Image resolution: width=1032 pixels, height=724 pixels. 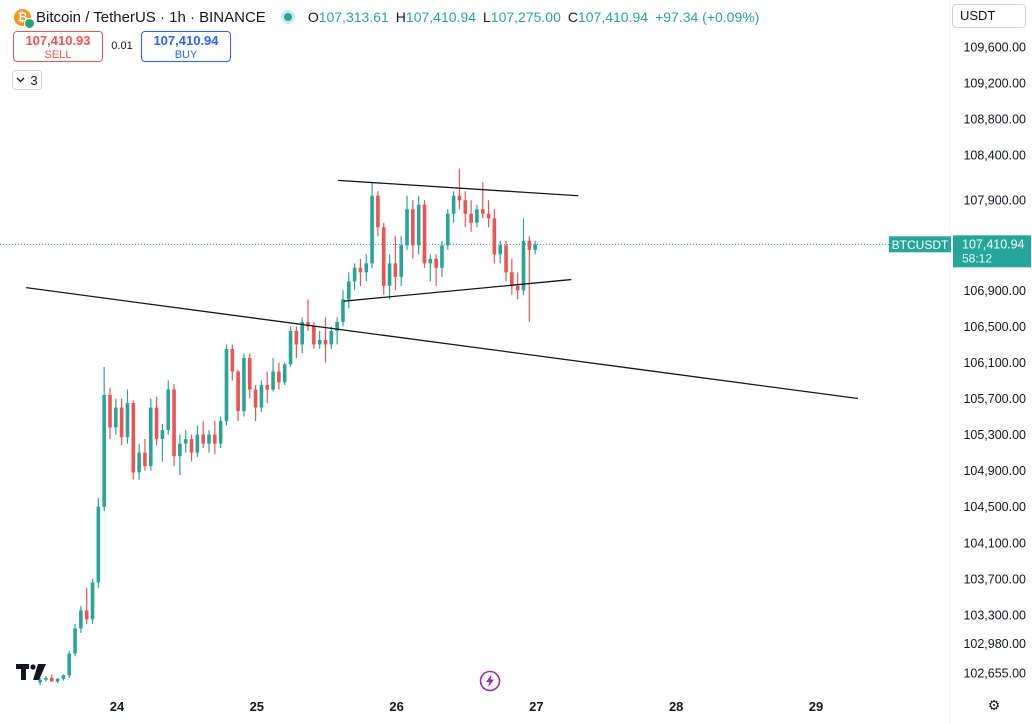 I want to click on ohlc-high-value: 107,410.94, so click(x=440, y=17).